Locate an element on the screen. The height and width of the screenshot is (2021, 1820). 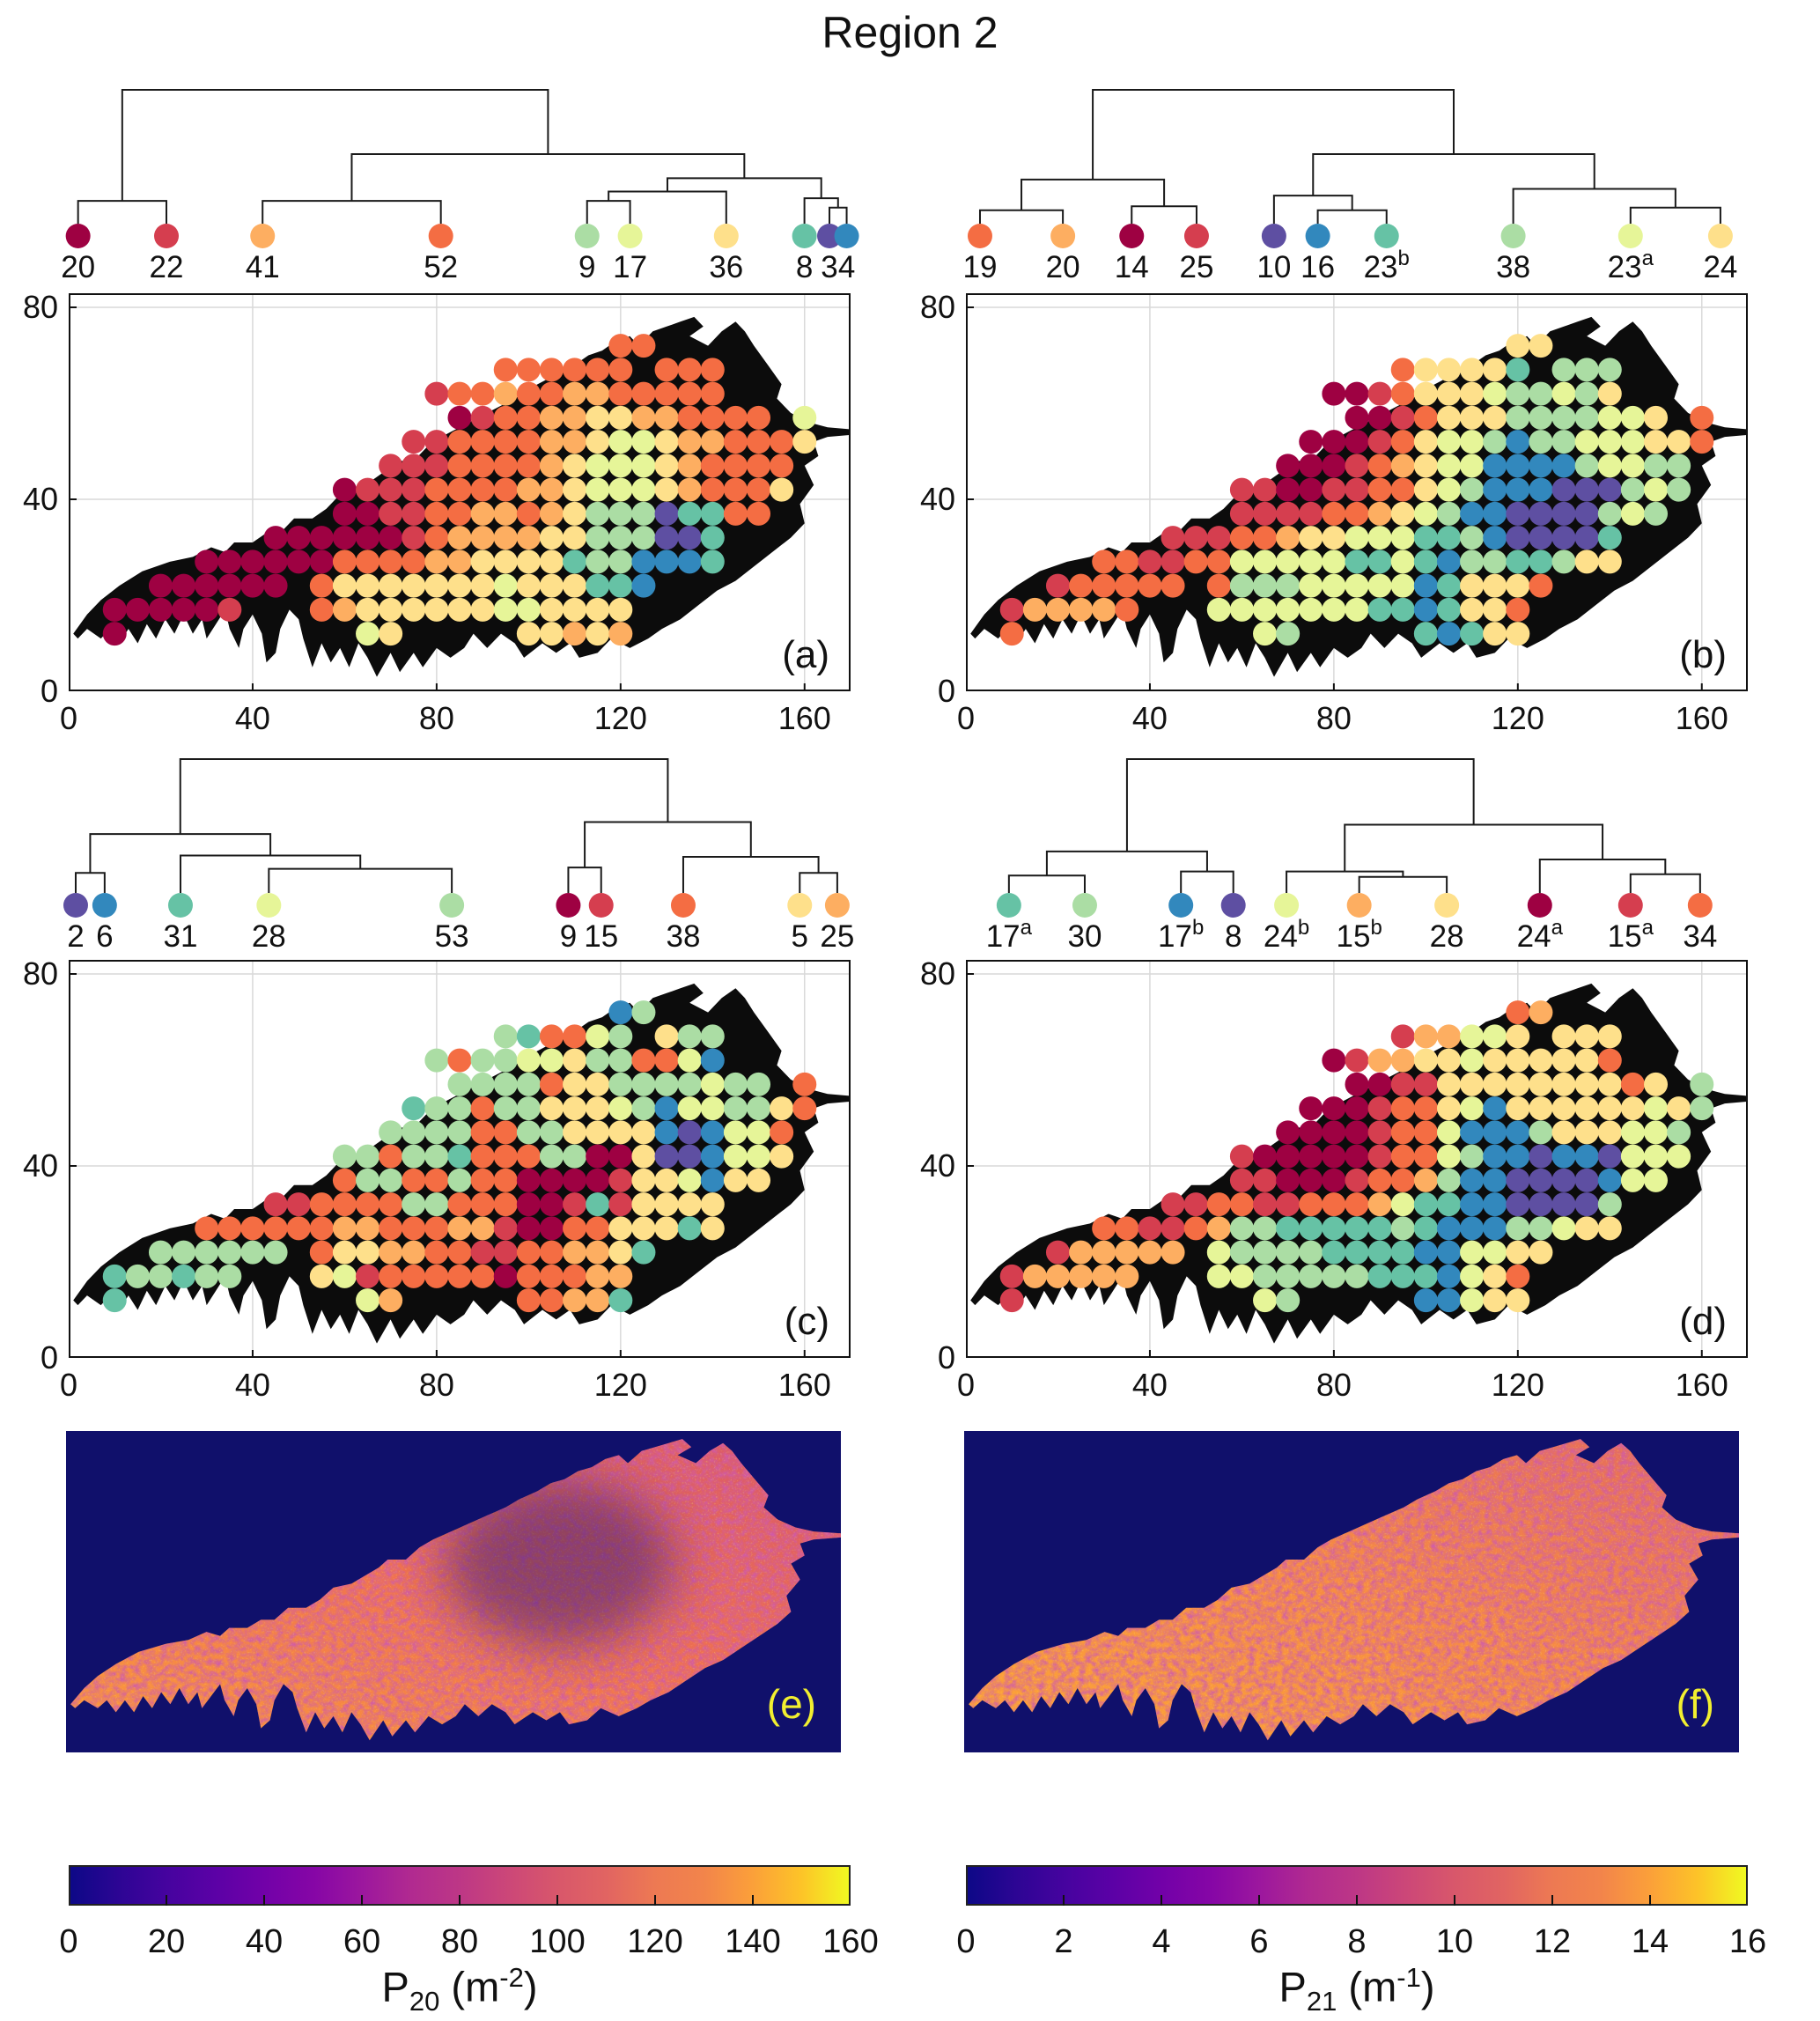
colorbar-ticklabel-0-140: 140 is located at coordinates (753, 1942).